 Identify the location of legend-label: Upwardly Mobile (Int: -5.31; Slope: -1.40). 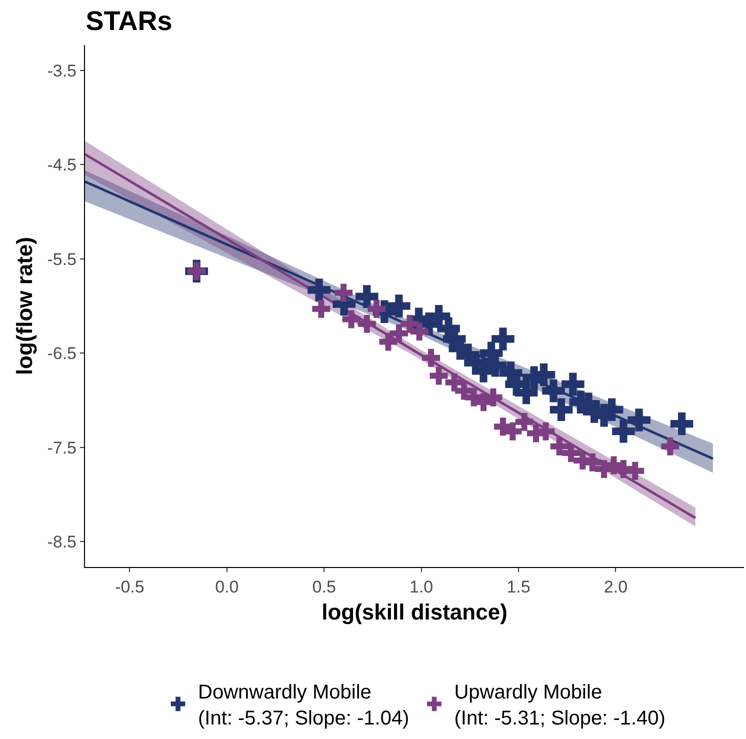
(560, 706).